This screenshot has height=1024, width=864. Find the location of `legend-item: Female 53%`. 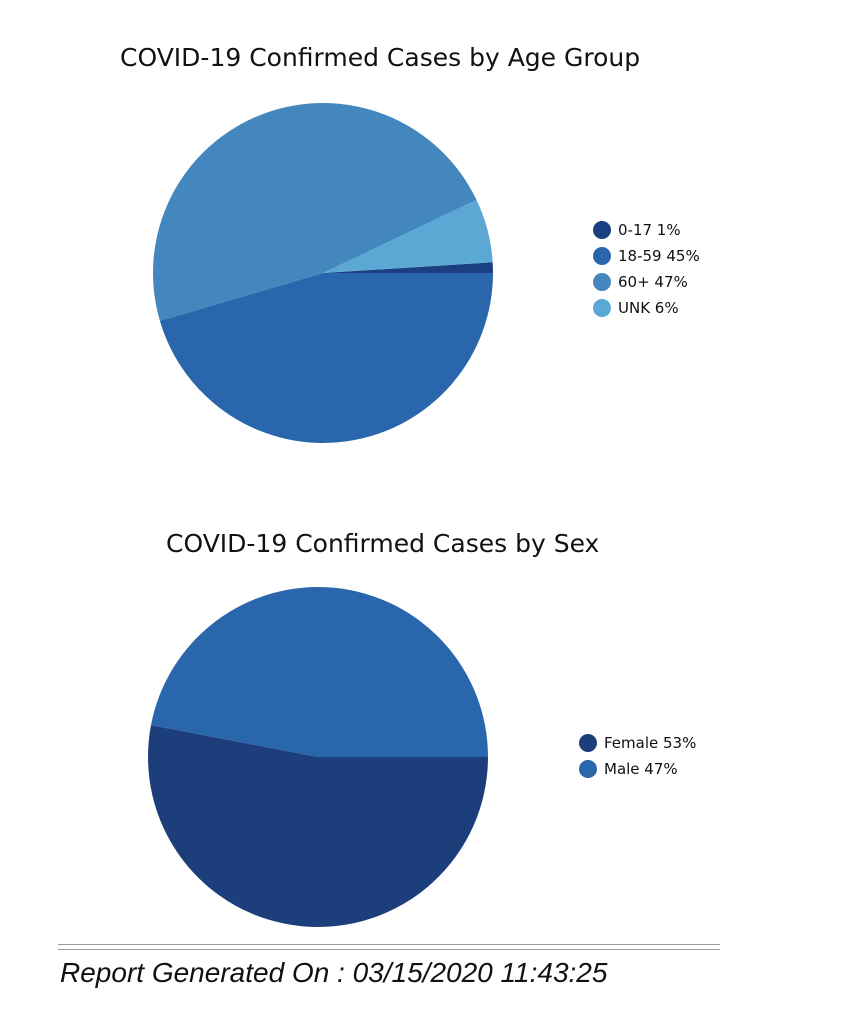

legend-item: Female 53% is located at coordinates (637, 743).